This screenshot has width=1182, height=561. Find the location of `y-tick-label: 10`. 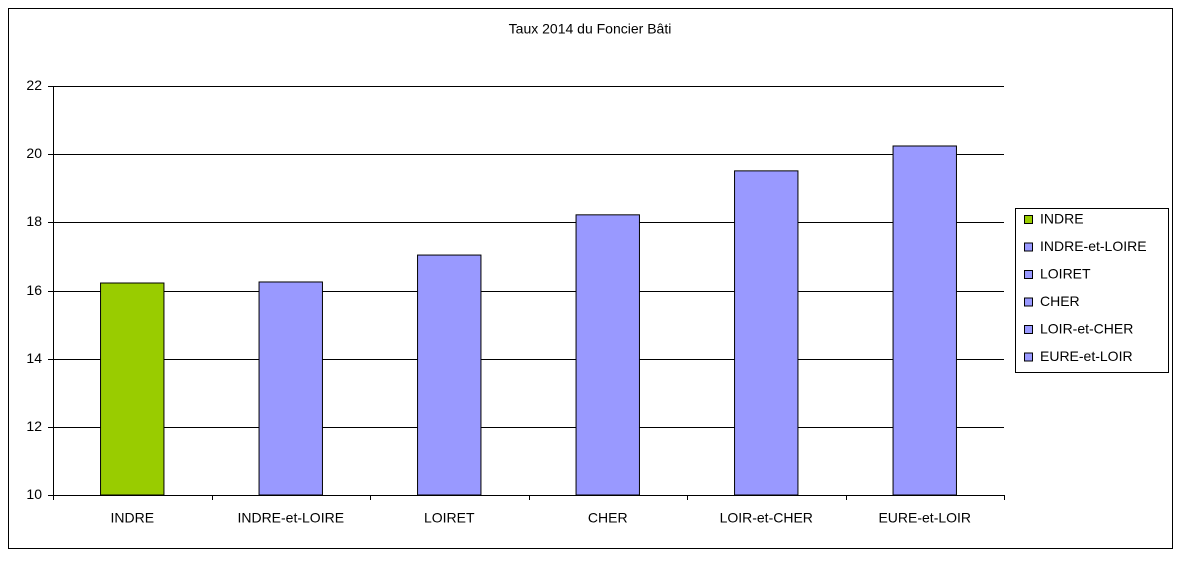

y-tick-label: 10 is located at coordinates (34, 494).